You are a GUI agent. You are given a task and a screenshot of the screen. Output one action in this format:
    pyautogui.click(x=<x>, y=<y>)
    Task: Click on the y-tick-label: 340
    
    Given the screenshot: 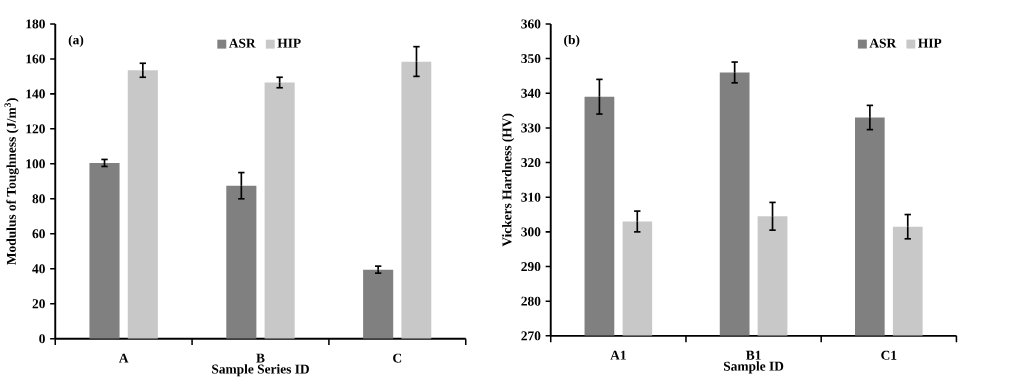 What is the action you would take?
    pyautogui.click(x=531, y=93)
    